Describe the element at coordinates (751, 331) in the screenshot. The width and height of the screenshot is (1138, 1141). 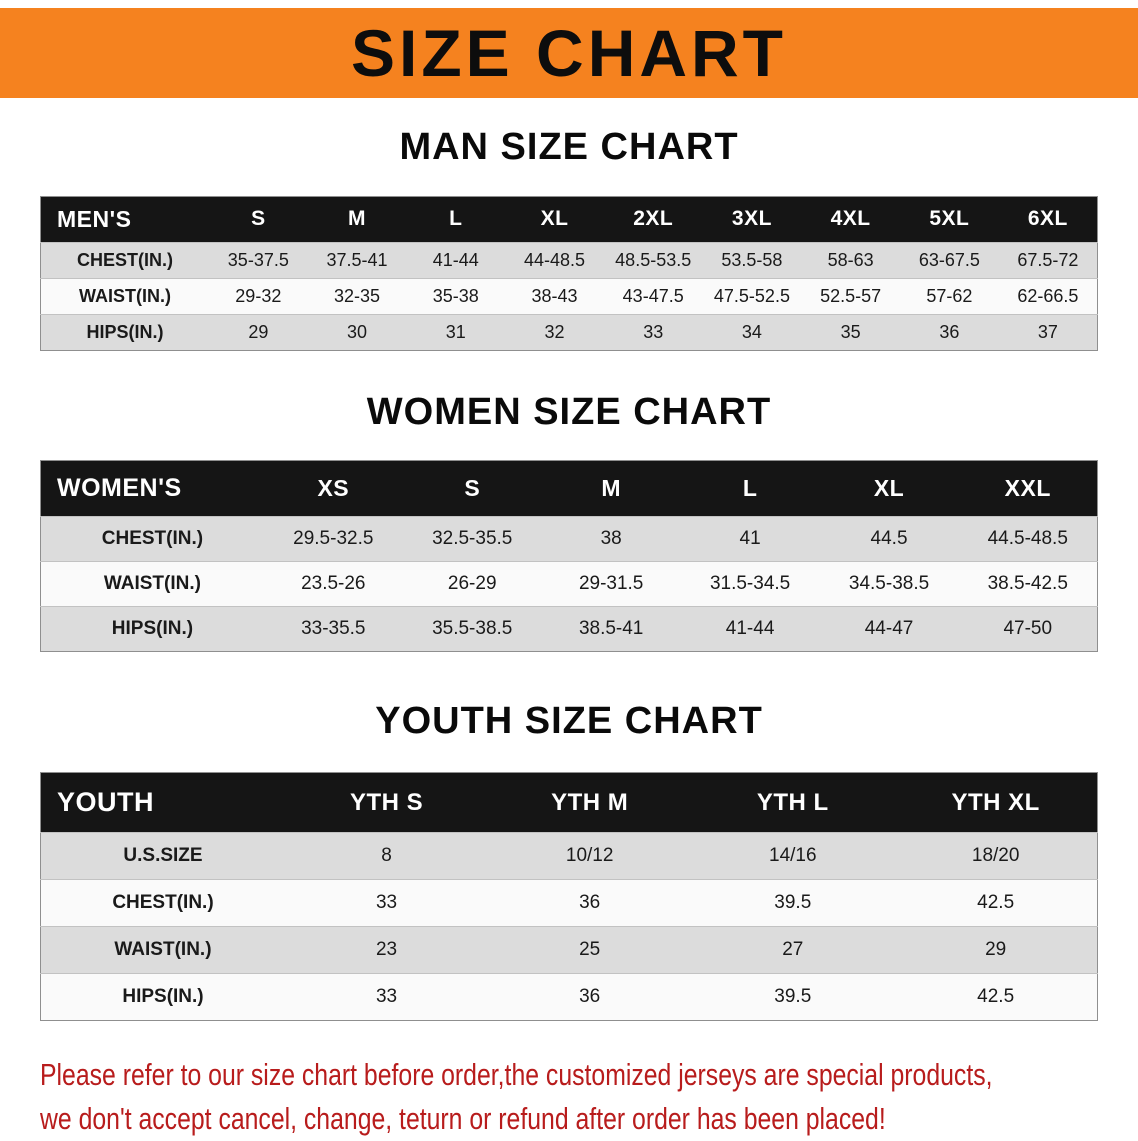
I see `size-value: 34` at that location.